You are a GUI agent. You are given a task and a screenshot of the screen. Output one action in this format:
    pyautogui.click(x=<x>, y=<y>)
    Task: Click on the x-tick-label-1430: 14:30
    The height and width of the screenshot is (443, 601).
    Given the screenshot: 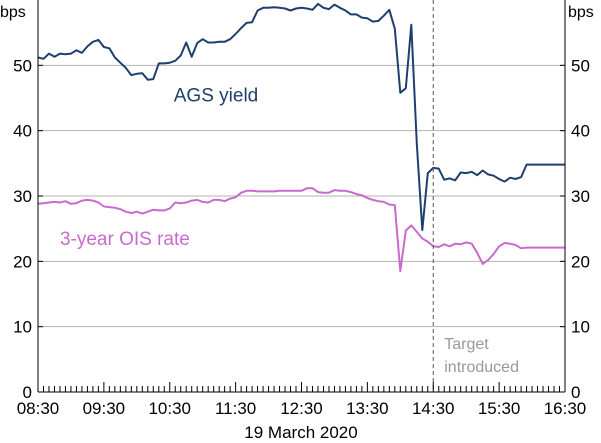 What is the action you would take?
    pyautogui.click(x=433, y=408)
    